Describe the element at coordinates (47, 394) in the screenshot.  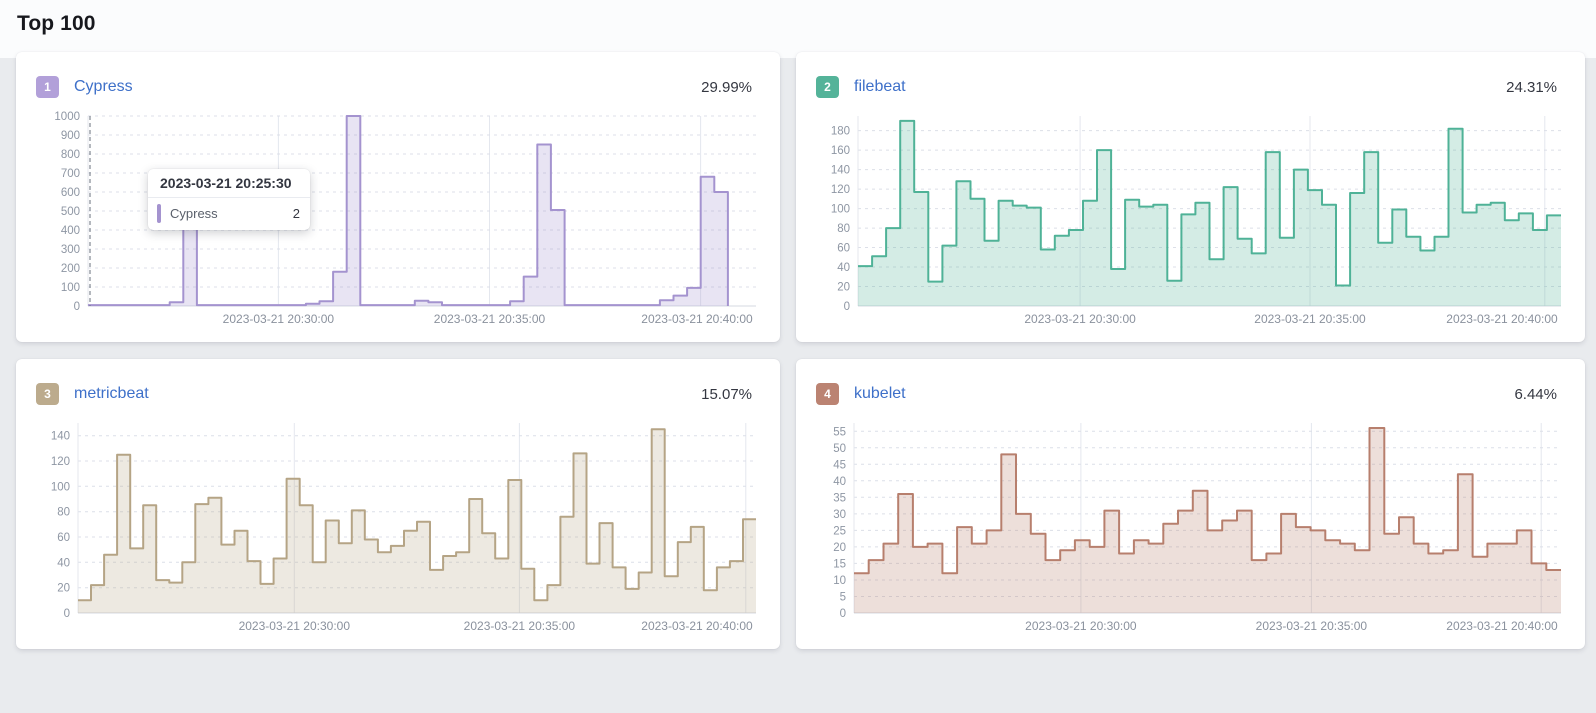
I see `rank-badge: 3` at that location.